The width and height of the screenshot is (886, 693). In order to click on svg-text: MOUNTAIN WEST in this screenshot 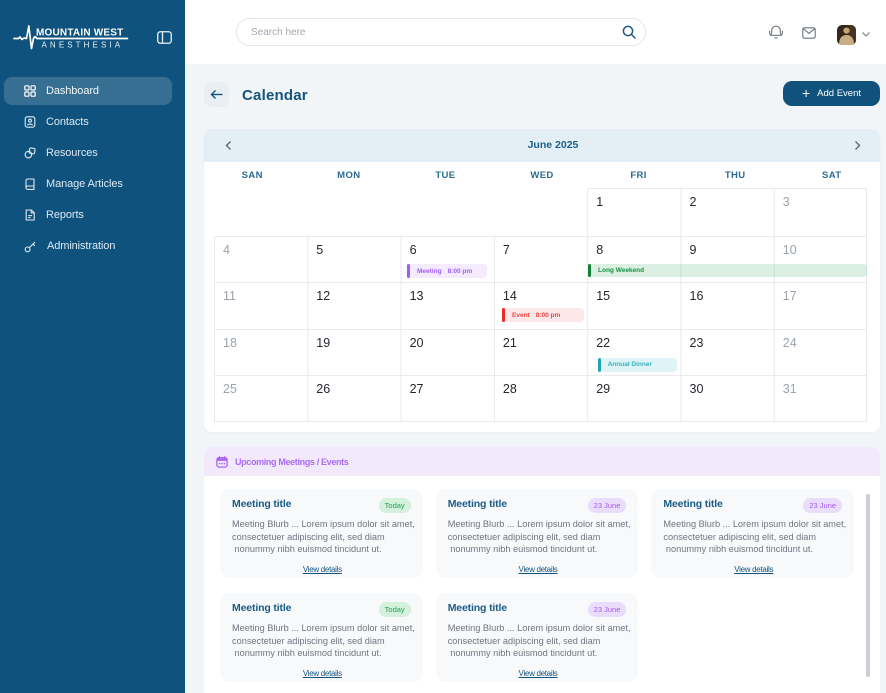, I will do `click(79, 33)`.